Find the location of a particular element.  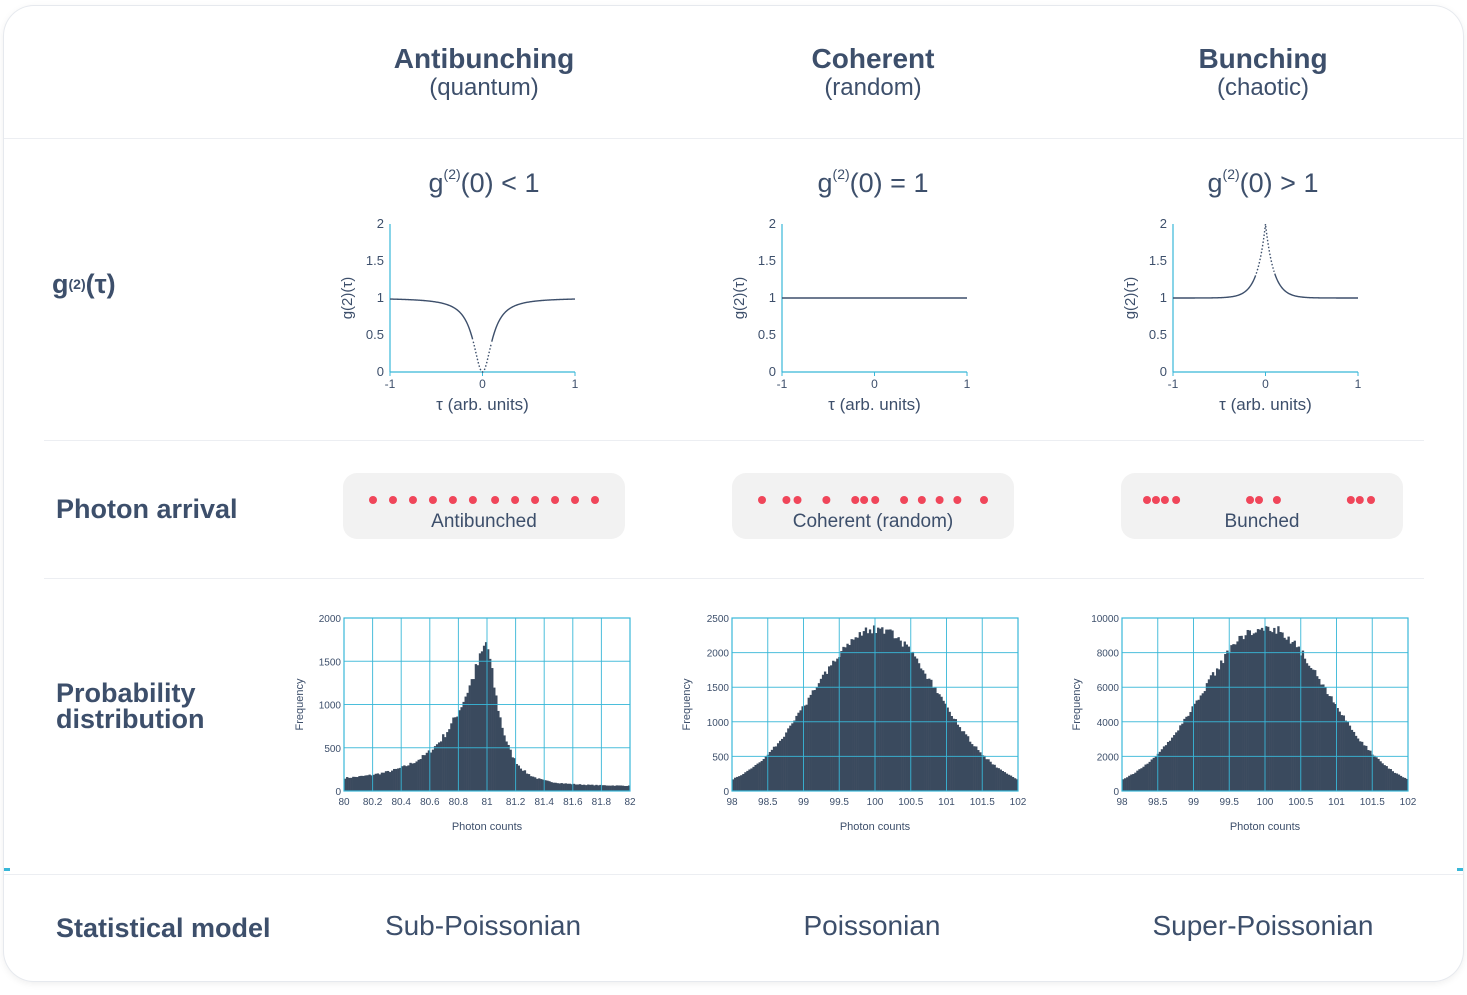

x-tick-label: -1 is located at coordinates (1173, 384).